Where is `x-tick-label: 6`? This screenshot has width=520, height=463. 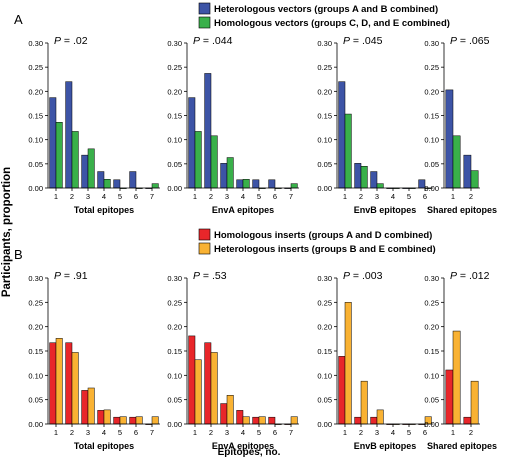
x-tick-label: 6 is located at coordinates (136, 432).